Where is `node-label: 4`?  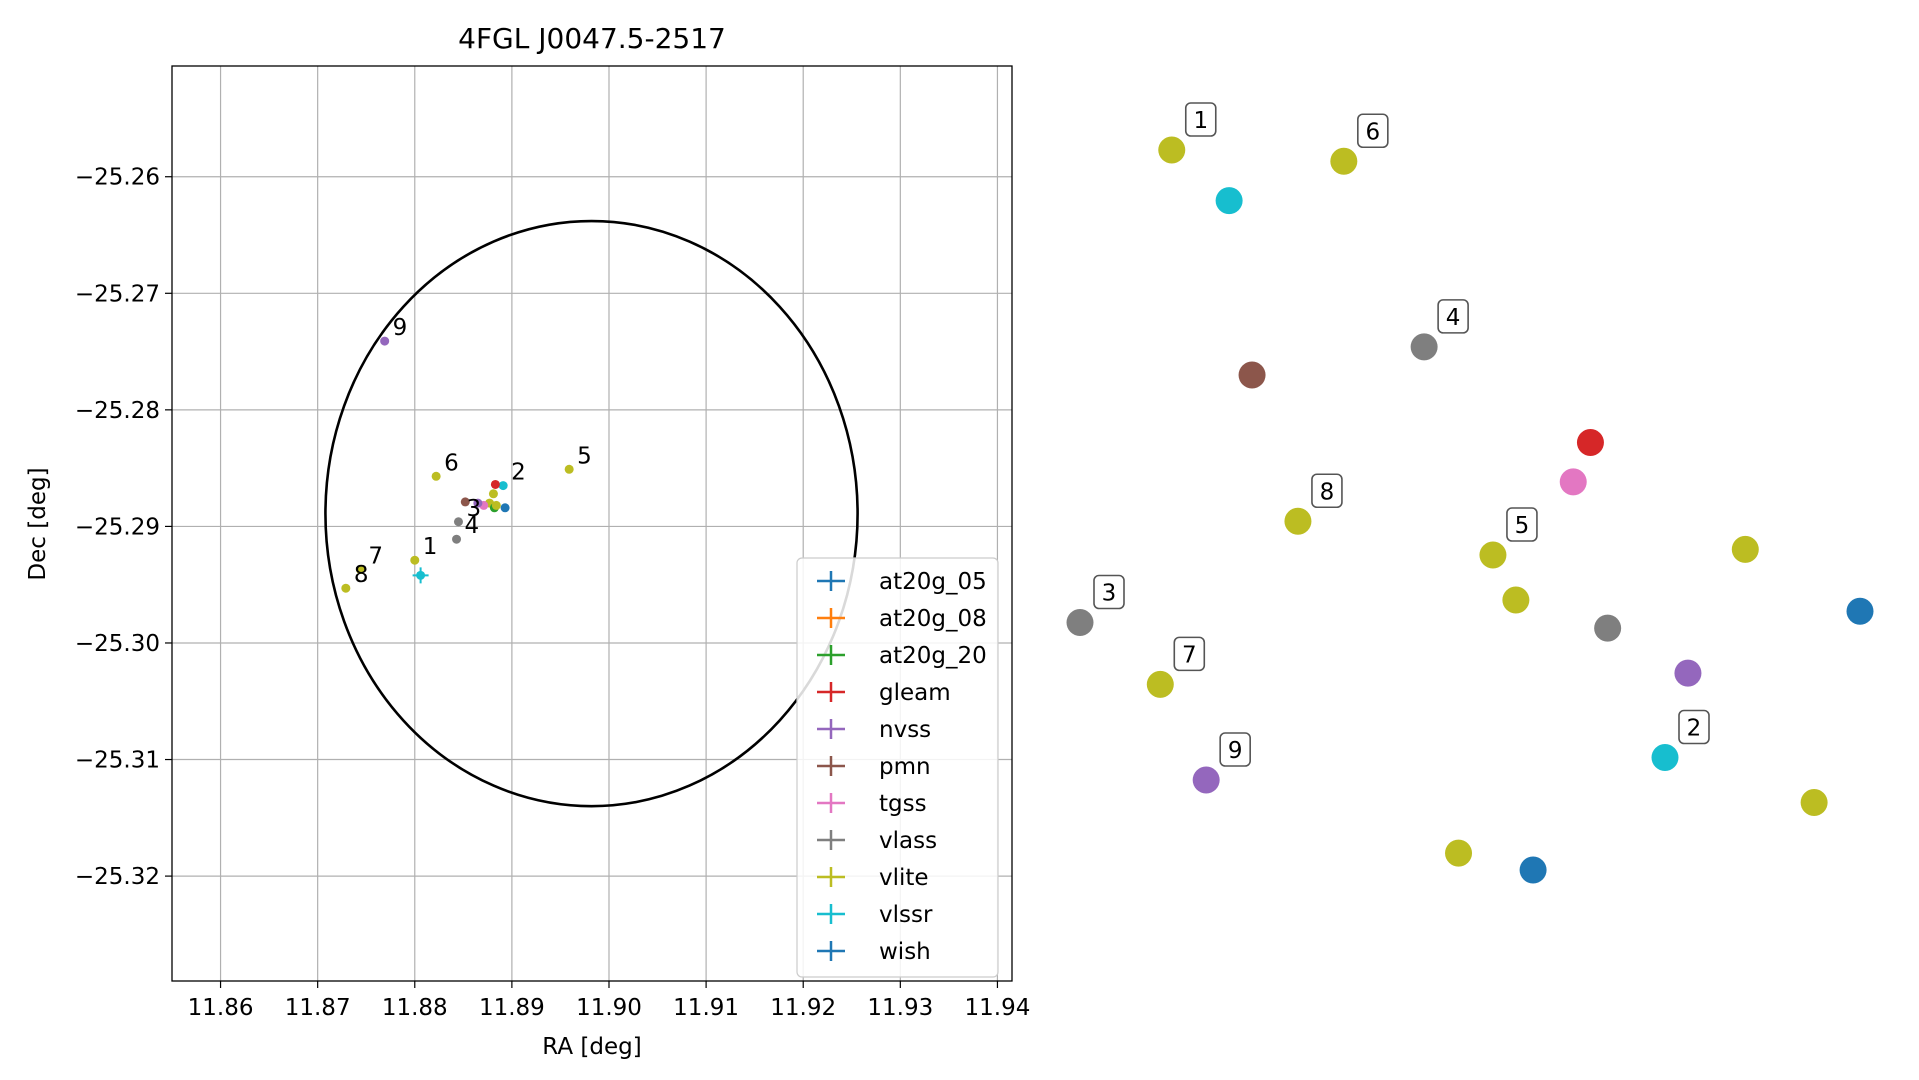 node-label: 4 is located at coordinates (1453, 318).